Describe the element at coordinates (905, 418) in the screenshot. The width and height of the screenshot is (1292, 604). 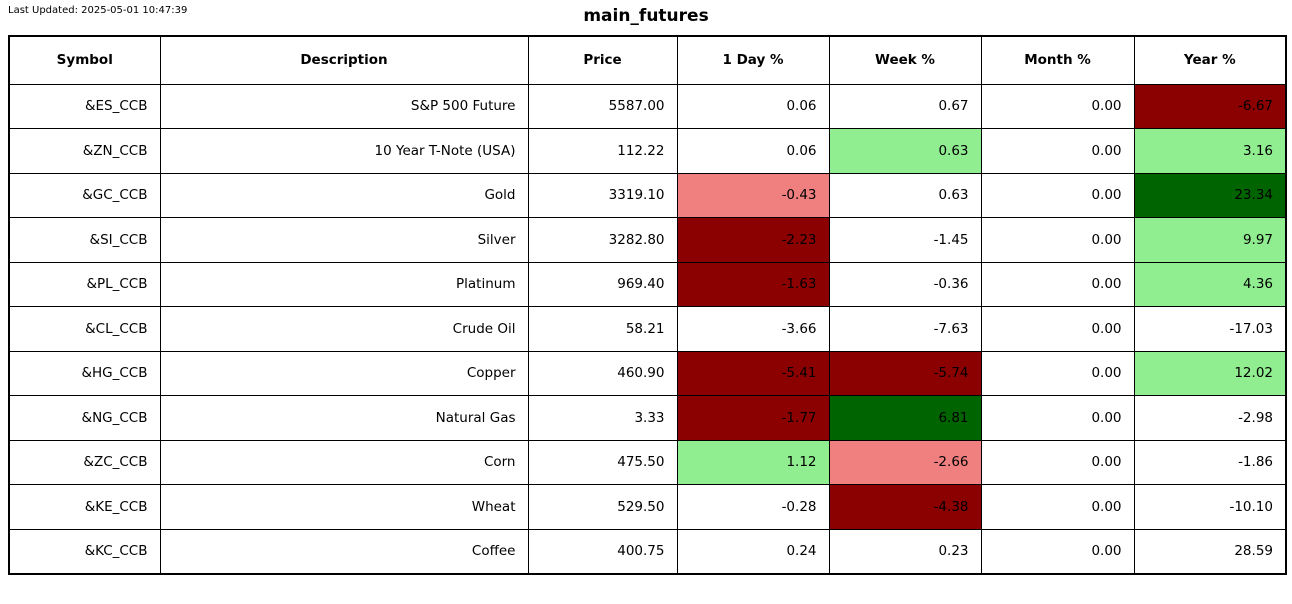
I see `week-pct-cell: 6.81` at that location.